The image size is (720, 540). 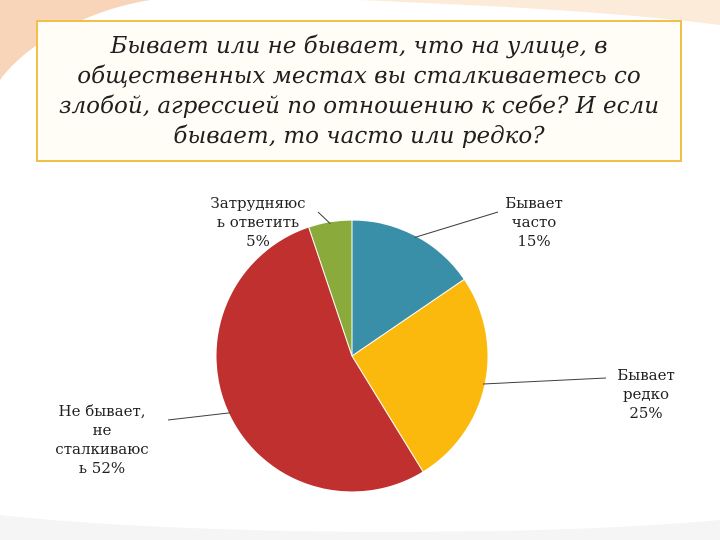 I want to click on label-often: Бывает часто 15%, so click(x=534, y=222).